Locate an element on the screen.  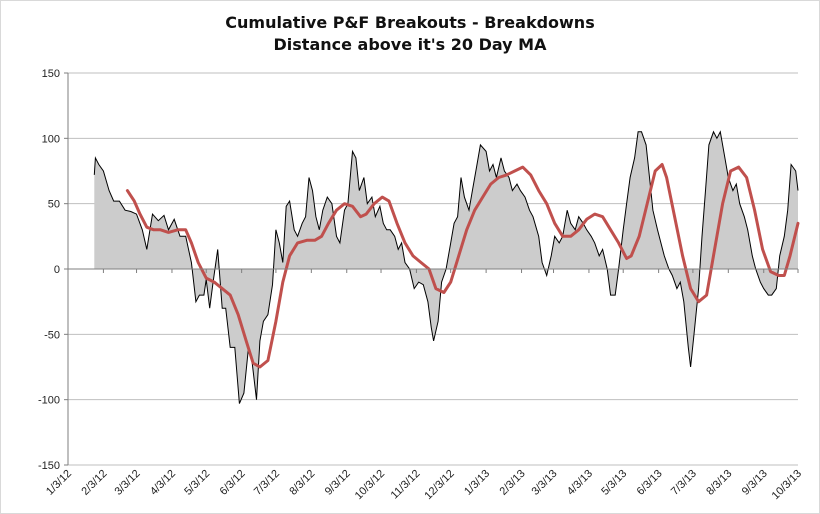
x-tick-label: 7/3/12 is located at coordinates (267, 483).